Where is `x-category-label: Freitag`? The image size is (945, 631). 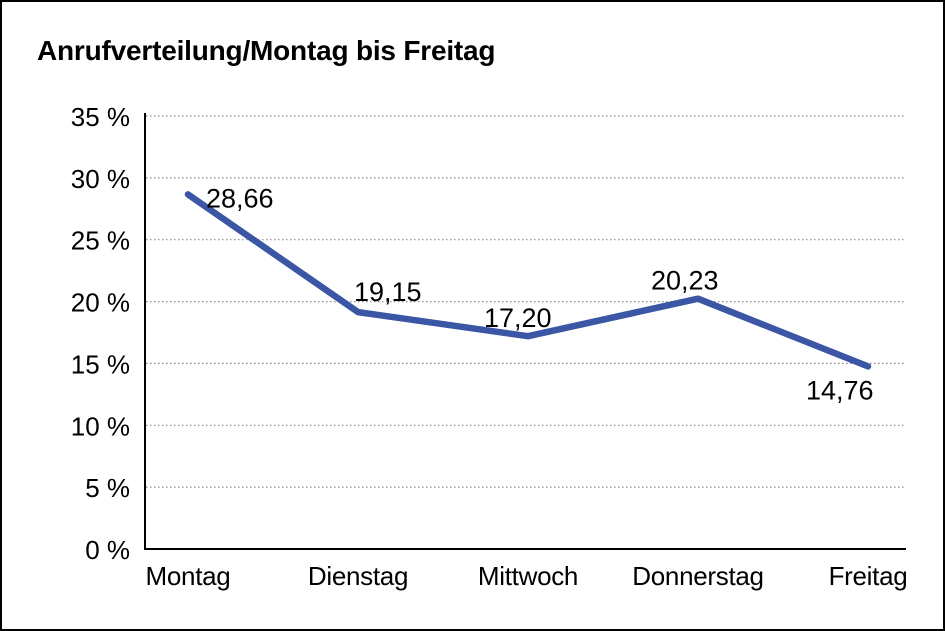 x-category-label: Freitag is located at coordinates (868, 576).